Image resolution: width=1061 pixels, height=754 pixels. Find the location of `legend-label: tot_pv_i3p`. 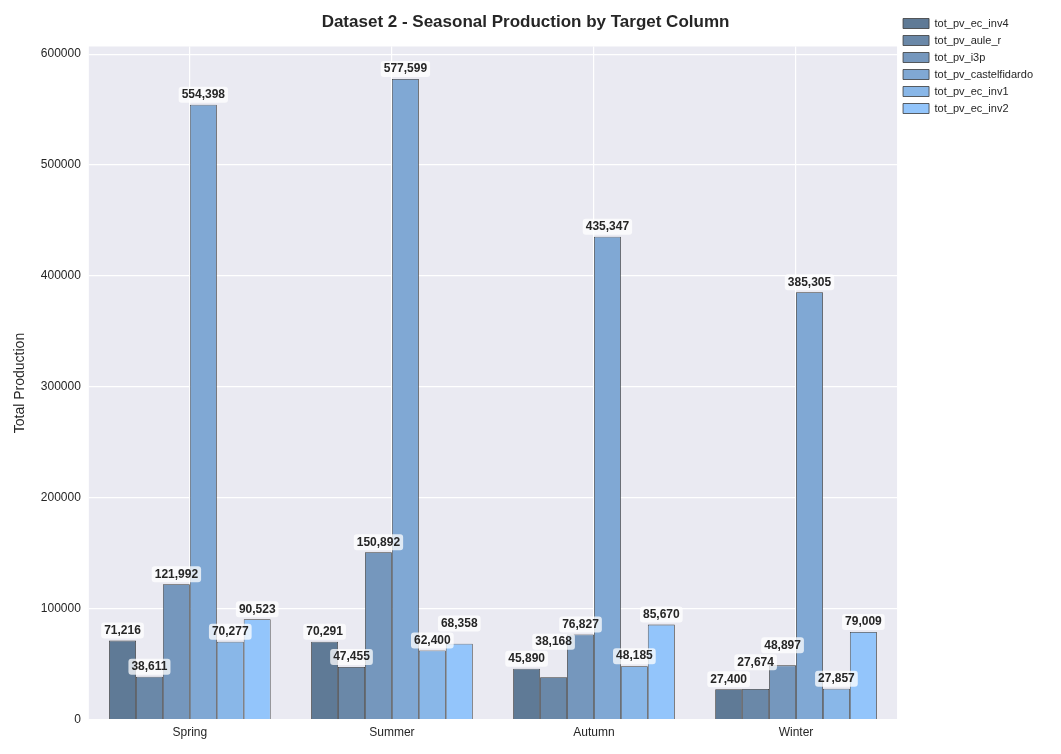

legend-label: tot_pv_i3p is located at coordinates (960, 56).